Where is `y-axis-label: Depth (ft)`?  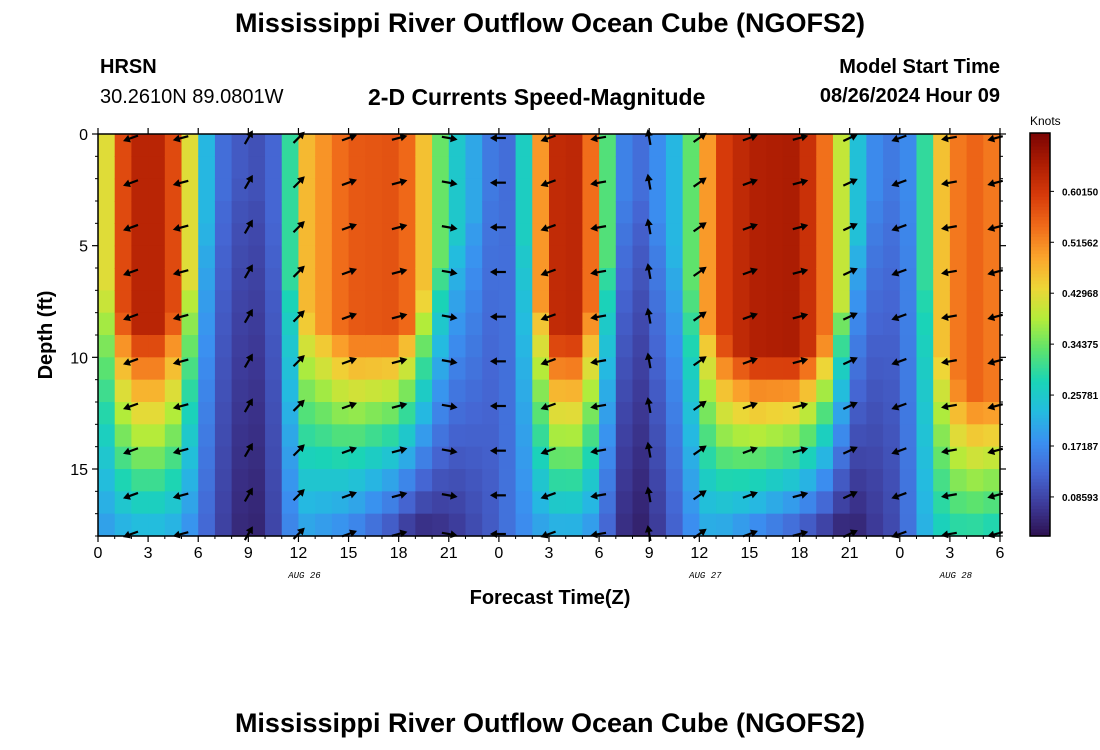 y-axis-label: Depth (ft) is located at coordinates (46, 335).